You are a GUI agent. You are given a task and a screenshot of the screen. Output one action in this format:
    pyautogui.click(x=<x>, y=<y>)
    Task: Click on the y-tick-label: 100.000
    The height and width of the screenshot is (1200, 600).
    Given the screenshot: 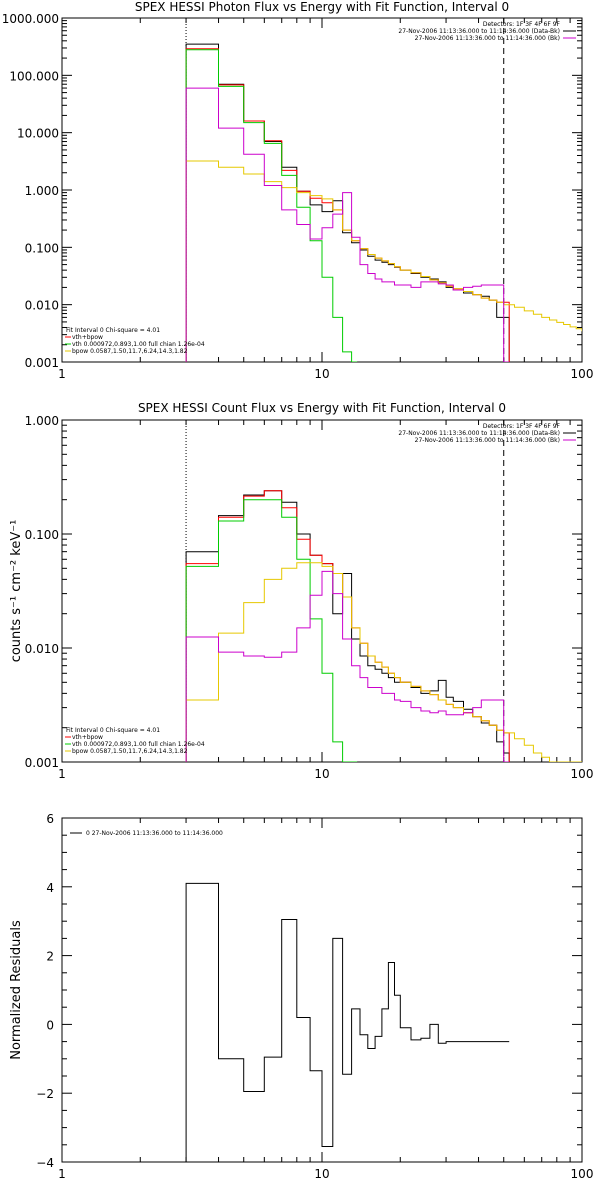 What is the action you would take?
    pyautogui.click(x=34, y=76)
    